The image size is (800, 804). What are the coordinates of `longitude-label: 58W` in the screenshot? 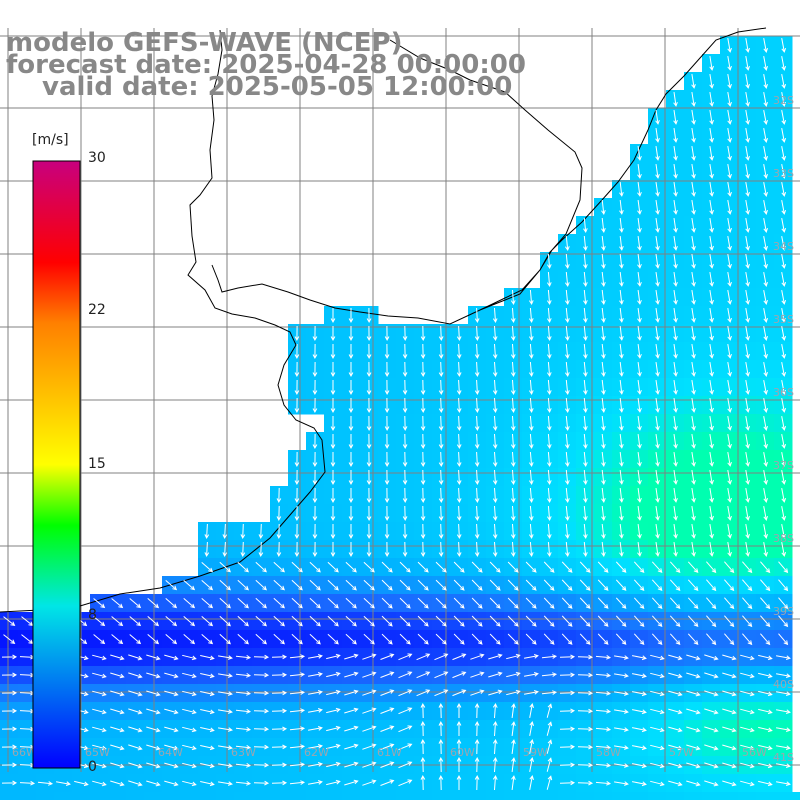 It's located at (608, 752).